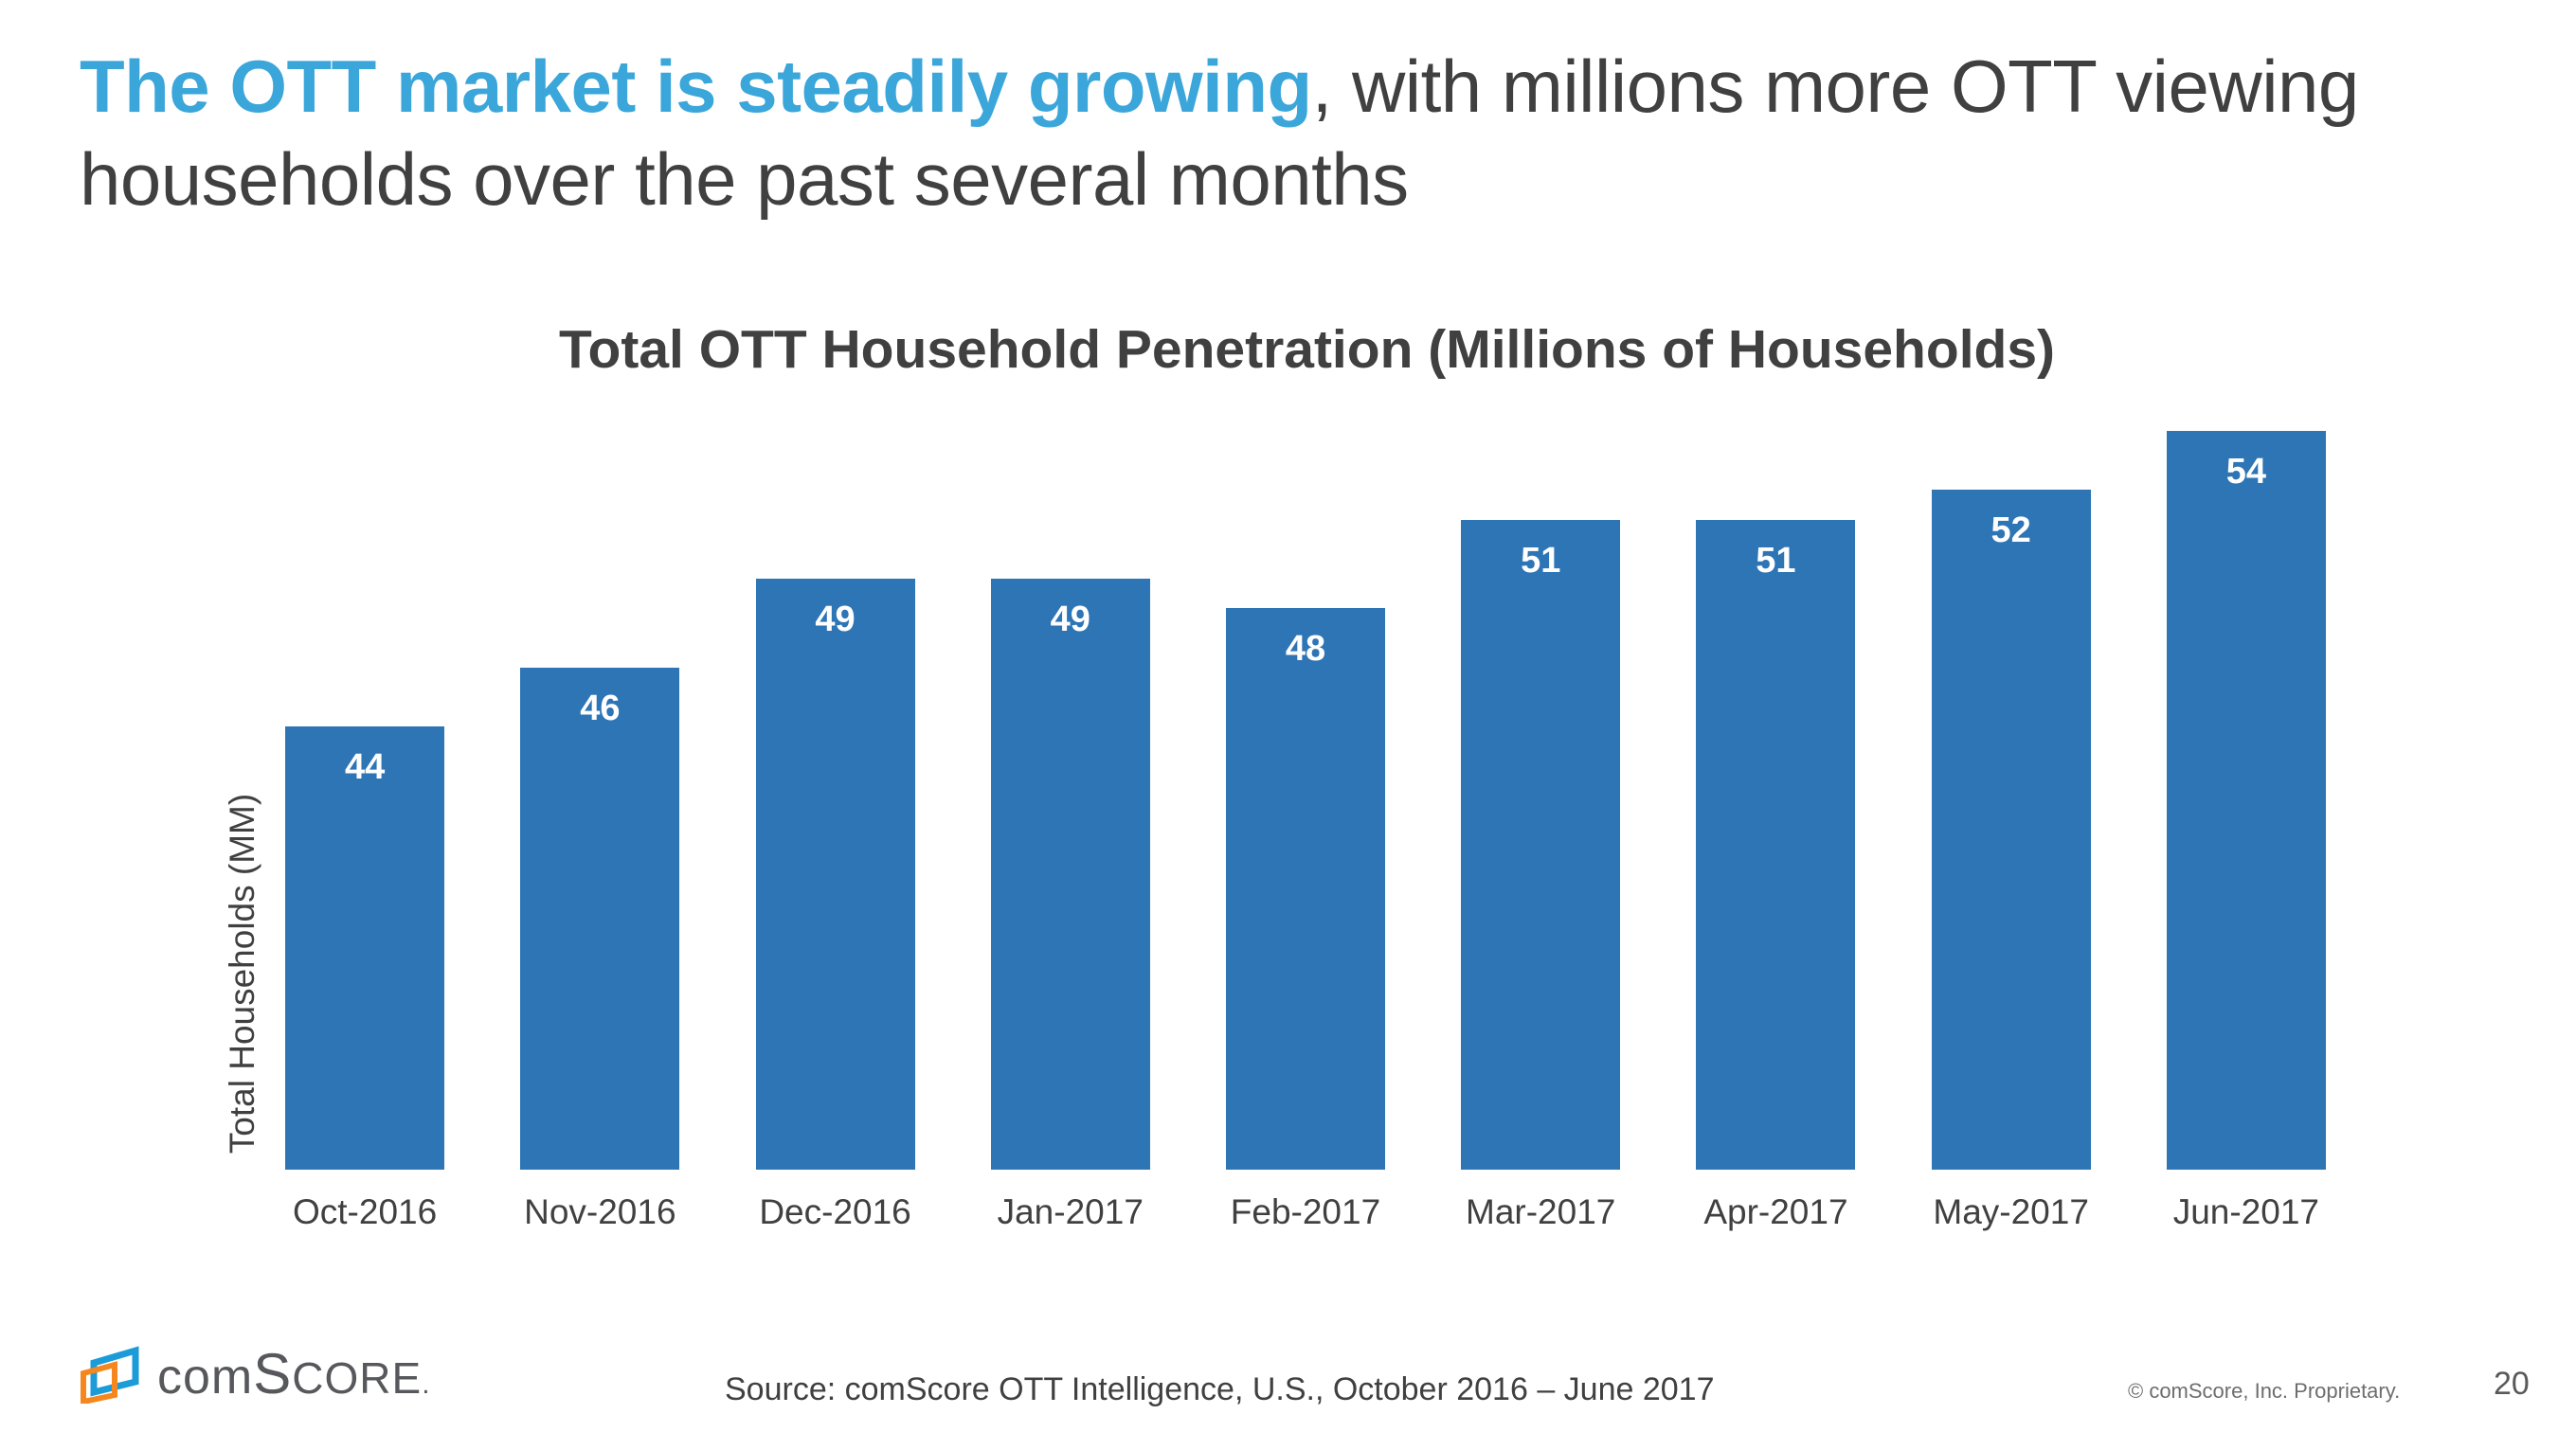 The width and height of the screenshot is (2576, 1450). I want to click on bar: 48, so click(1305, 889).